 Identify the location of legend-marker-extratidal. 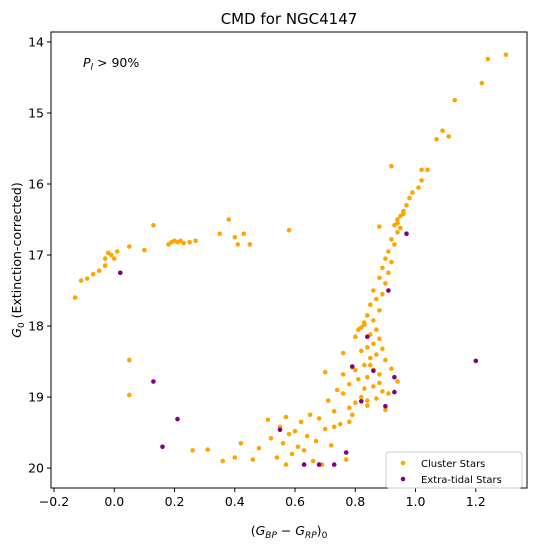
(403, 479).